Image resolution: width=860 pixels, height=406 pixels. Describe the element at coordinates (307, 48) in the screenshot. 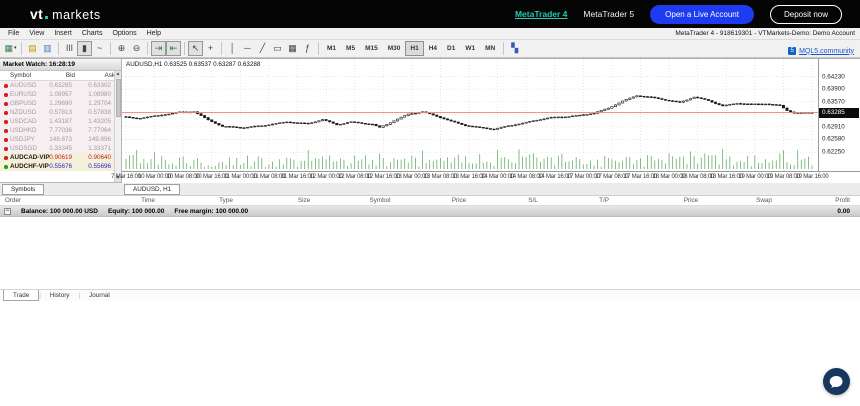

I see `indicators-icon: ƒ` at that location.